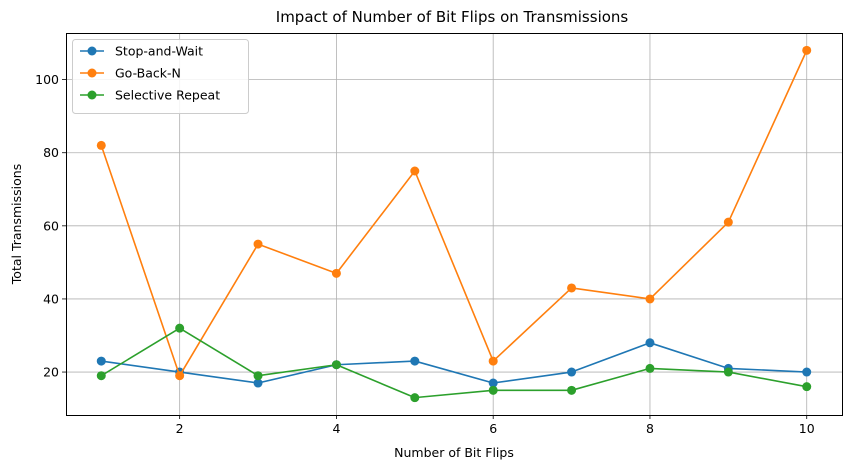 The width and height of the screenshot is (850, 470). Describe the element at coordinates (650, 428) in the screenshot. I see `x-tick-label: 8` at that location.